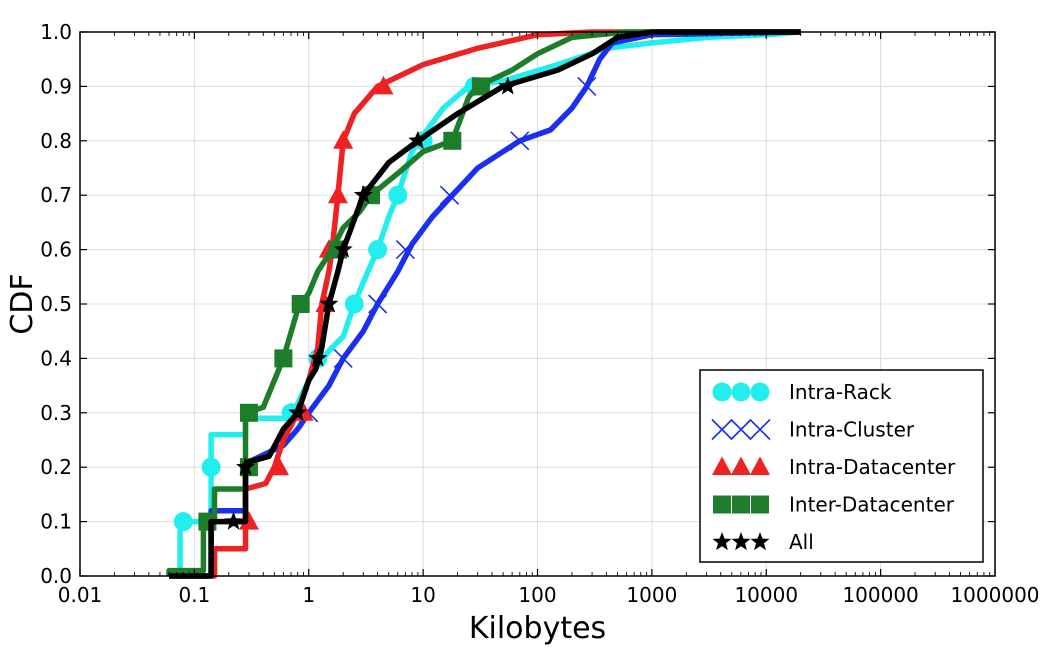 This screenshot has height=658, width=1056. Describe the element at coordinates (80, 595) in the screenshot. I see `x-tick-label: 0.01` at that location.